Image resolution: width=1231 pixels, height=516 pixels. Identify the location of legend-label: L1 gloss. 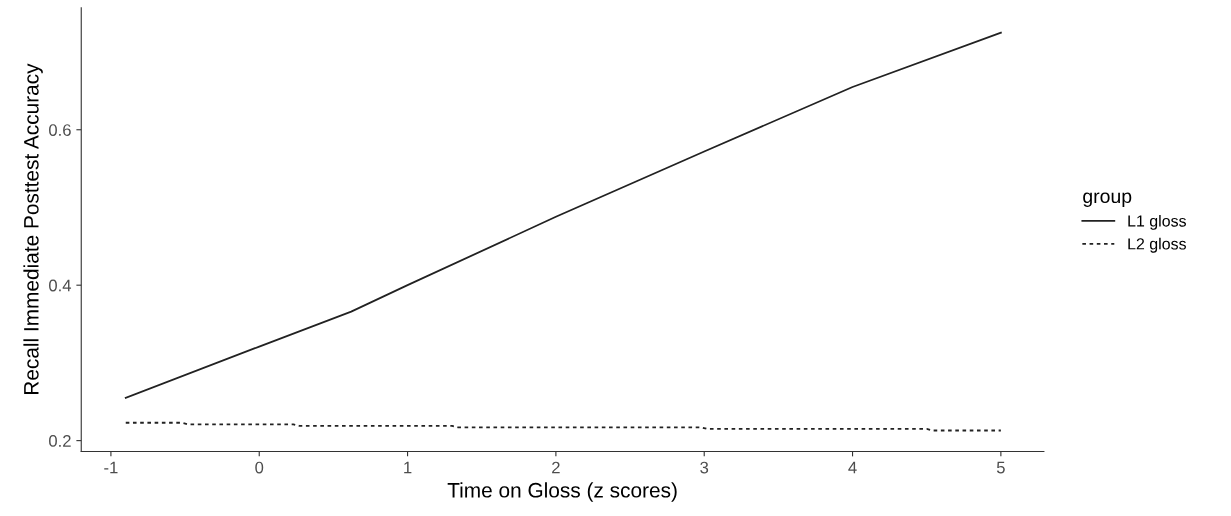
(1157, 222).